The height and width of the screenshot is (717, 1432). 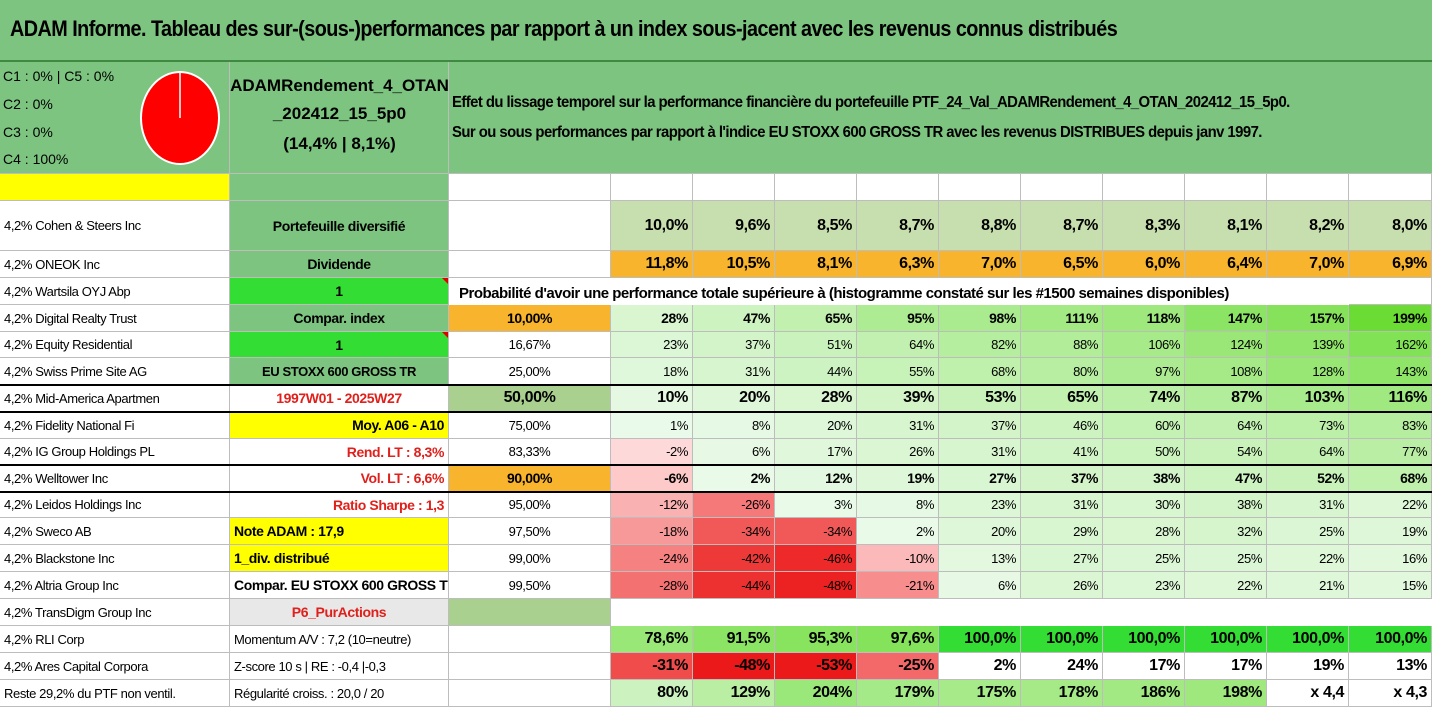 What do you see at coordinates (980, 585) in the screenshot?
I see `prob-value: 6%` at bounding box center [980, 585].